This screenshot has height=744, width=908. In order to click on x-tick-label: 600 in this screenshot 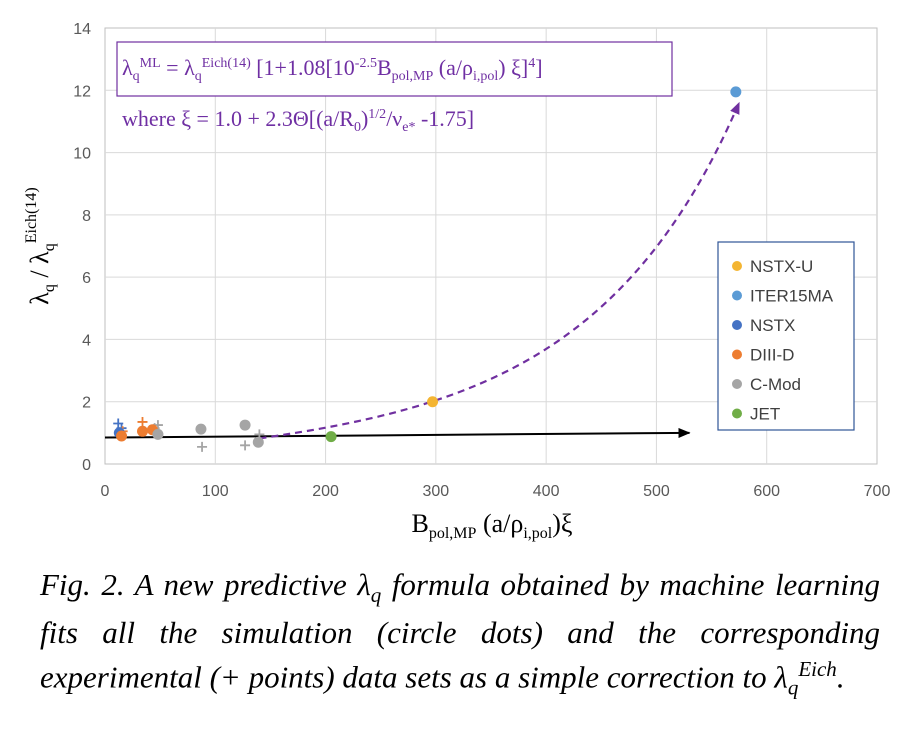, I will do `click(766, 491)`.